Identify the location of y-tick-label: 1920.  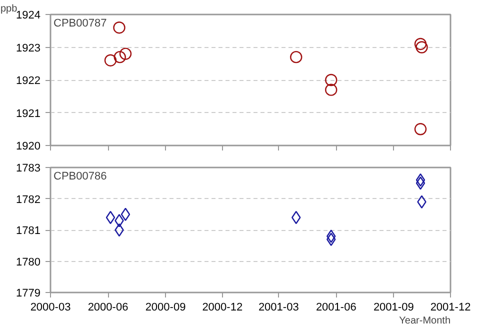
(28, 146).